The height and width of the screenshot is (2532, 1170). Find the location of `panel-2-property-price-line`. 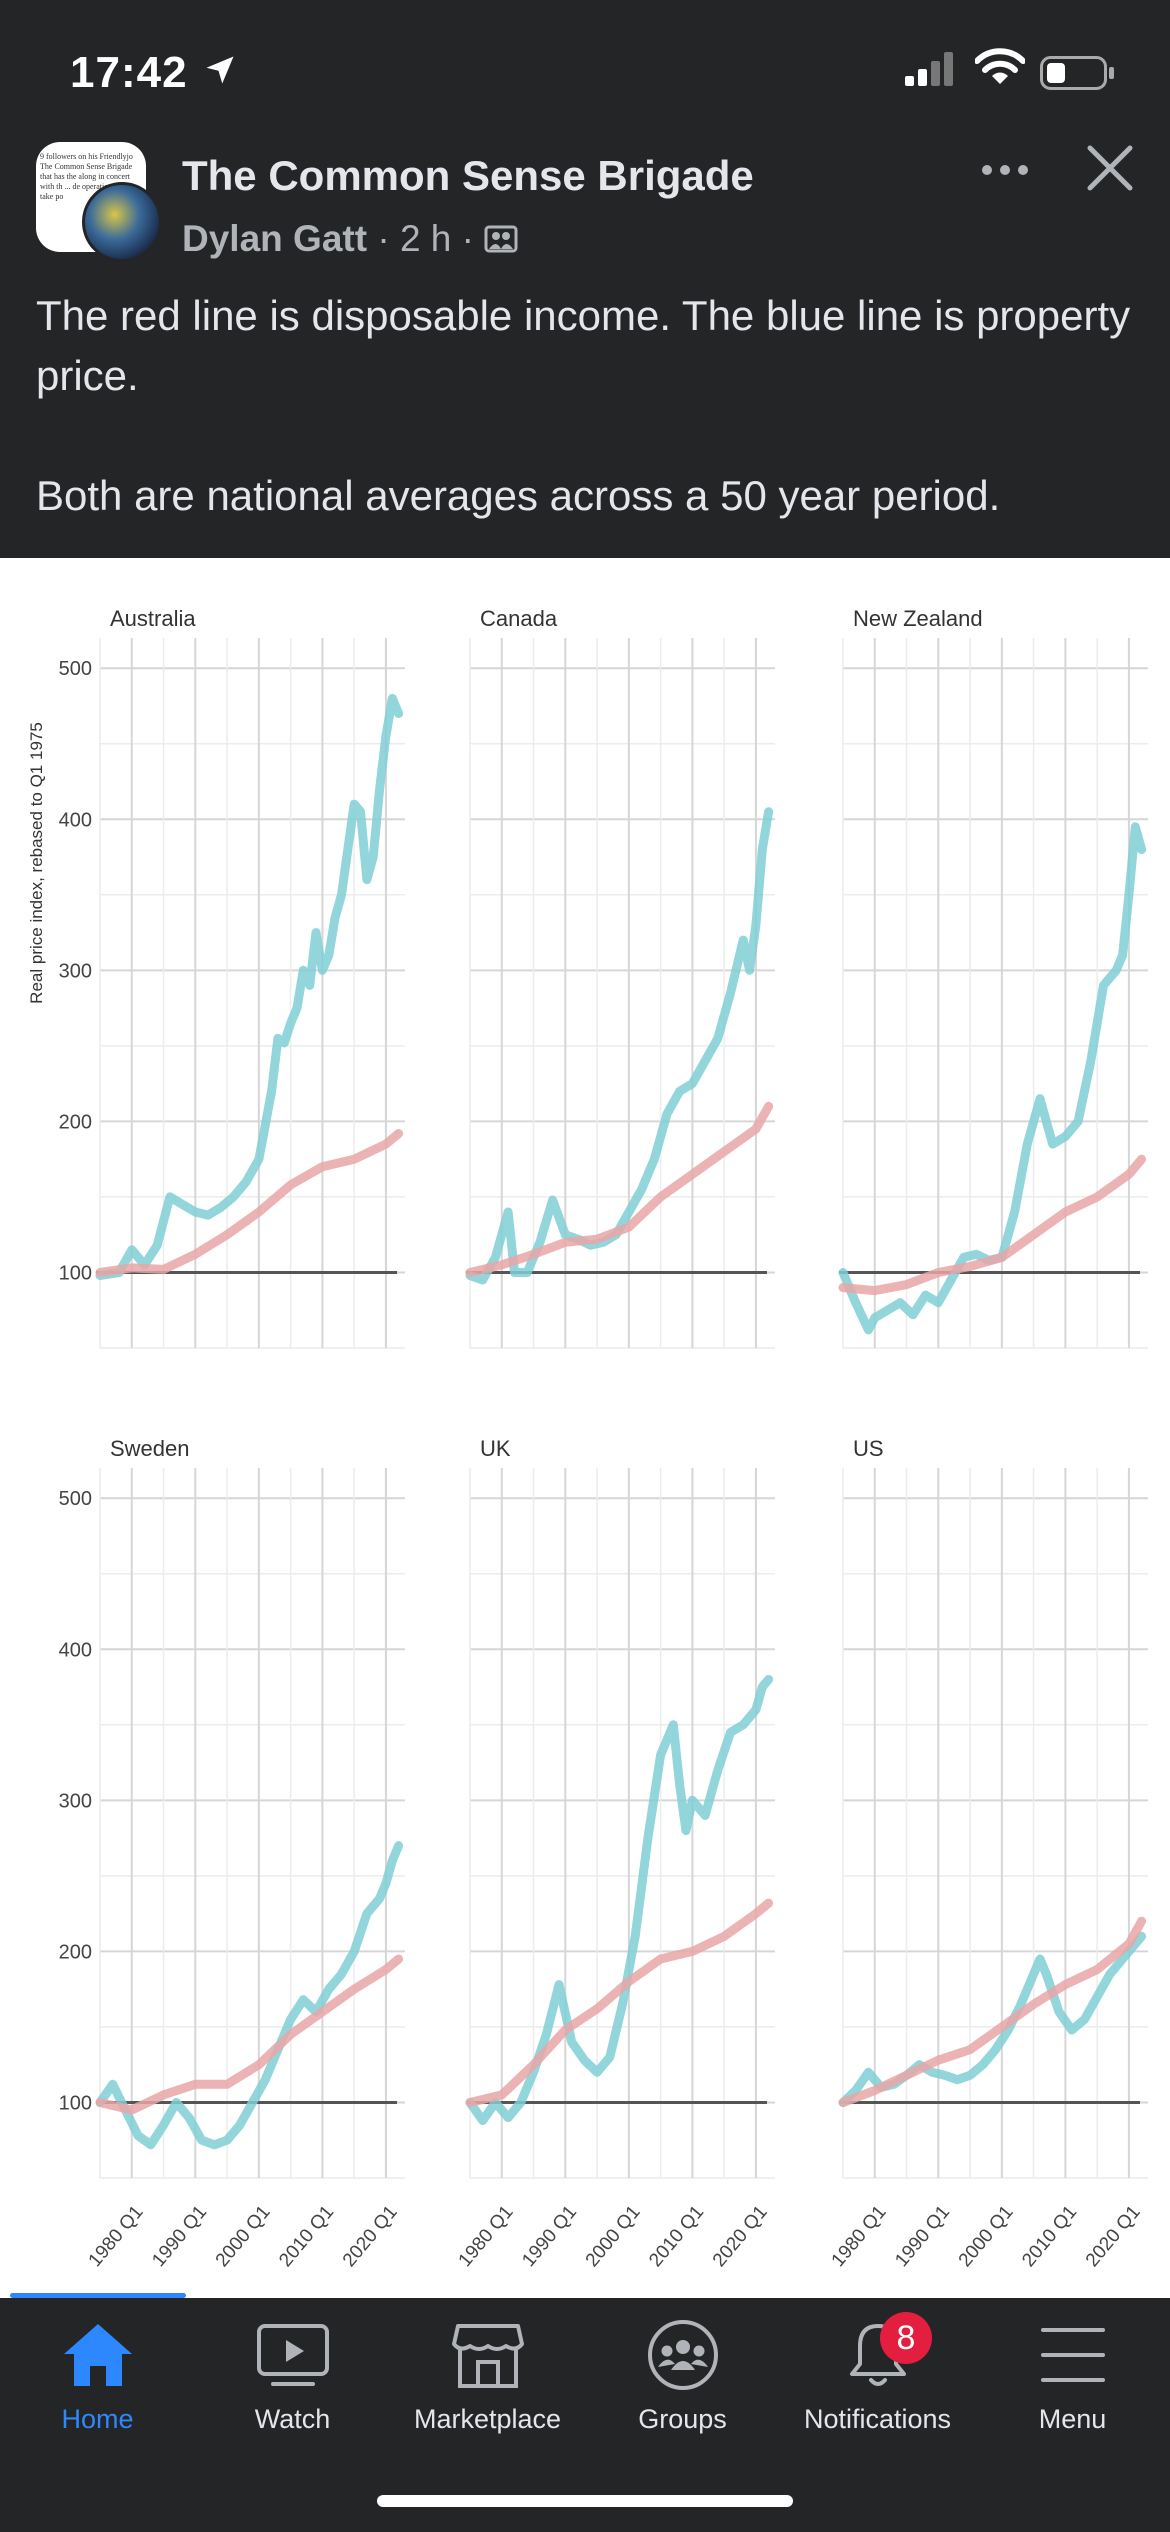

panel-2-property-price-line is located at coordinates (992, 1078).